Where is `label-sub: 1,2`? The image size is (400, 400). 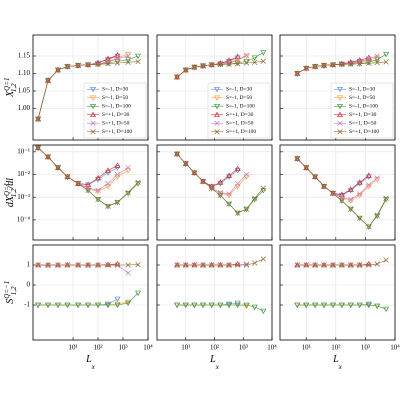 label-sub: 1,2 is located at coordinates (14, 87).